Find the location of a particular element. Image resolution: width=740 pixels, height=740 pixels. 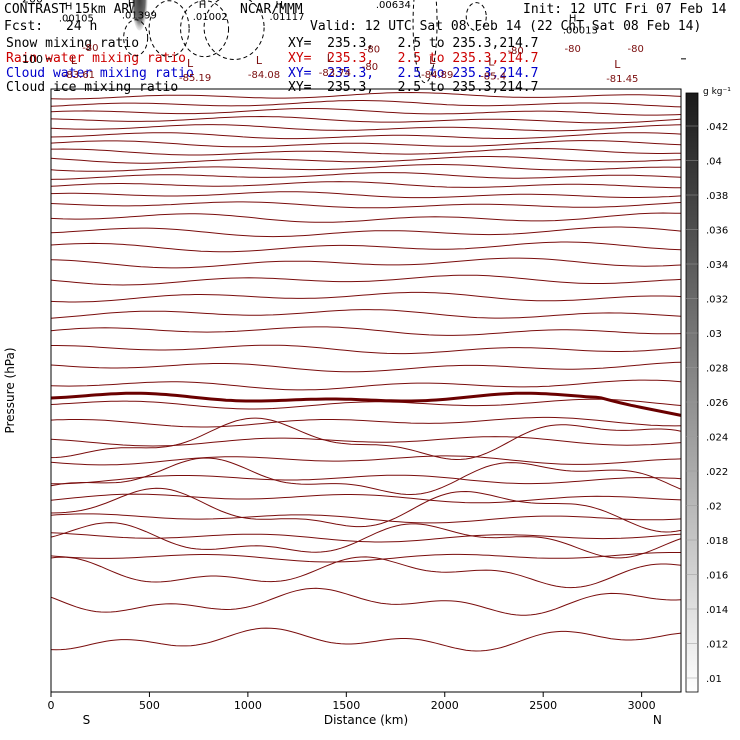

colorbar-tick-label: .038 is located at coordinates (717, 196).